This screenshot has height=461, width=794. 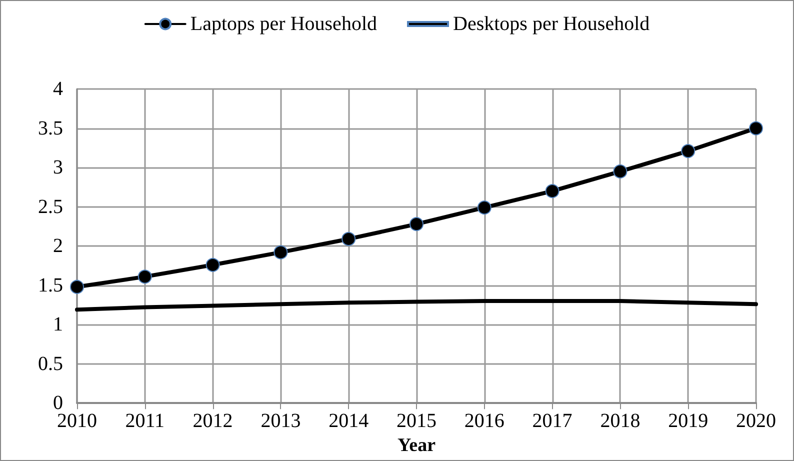 What do you see at coordinates (50, 207) in the screenshot?
I see `y-tick-label: 2.5` at bounding box center [50, 207].